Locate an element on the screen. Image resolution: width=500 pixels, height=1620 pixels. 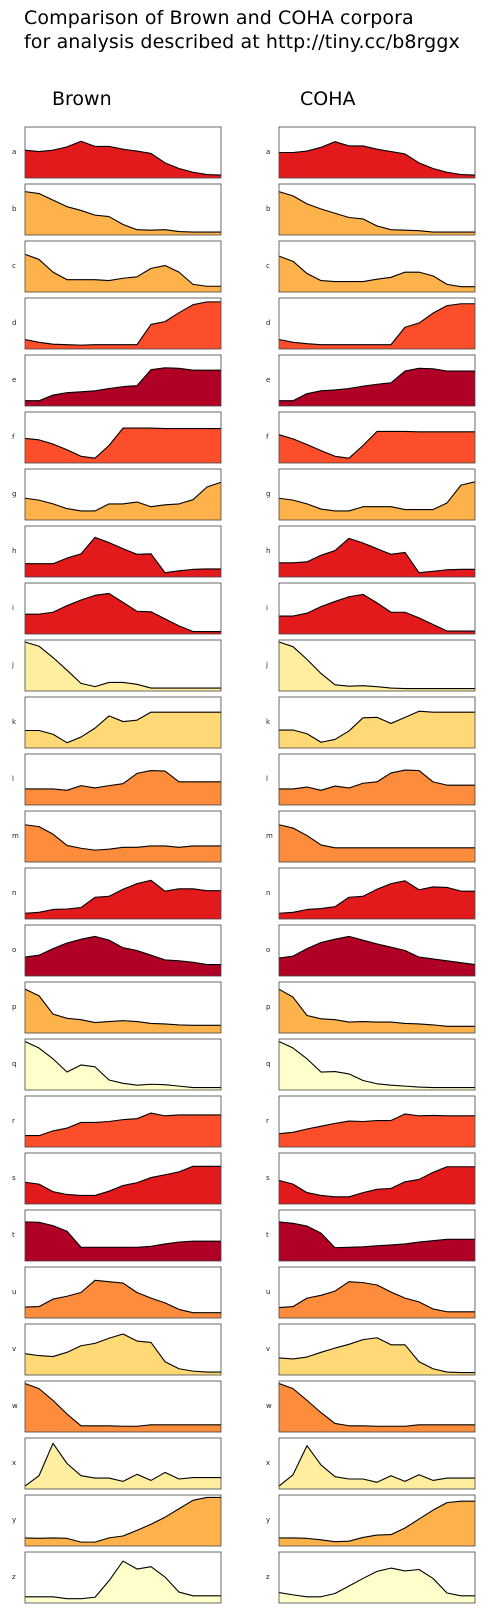
panel-coha-m: m is located at coordinates (371, 836).